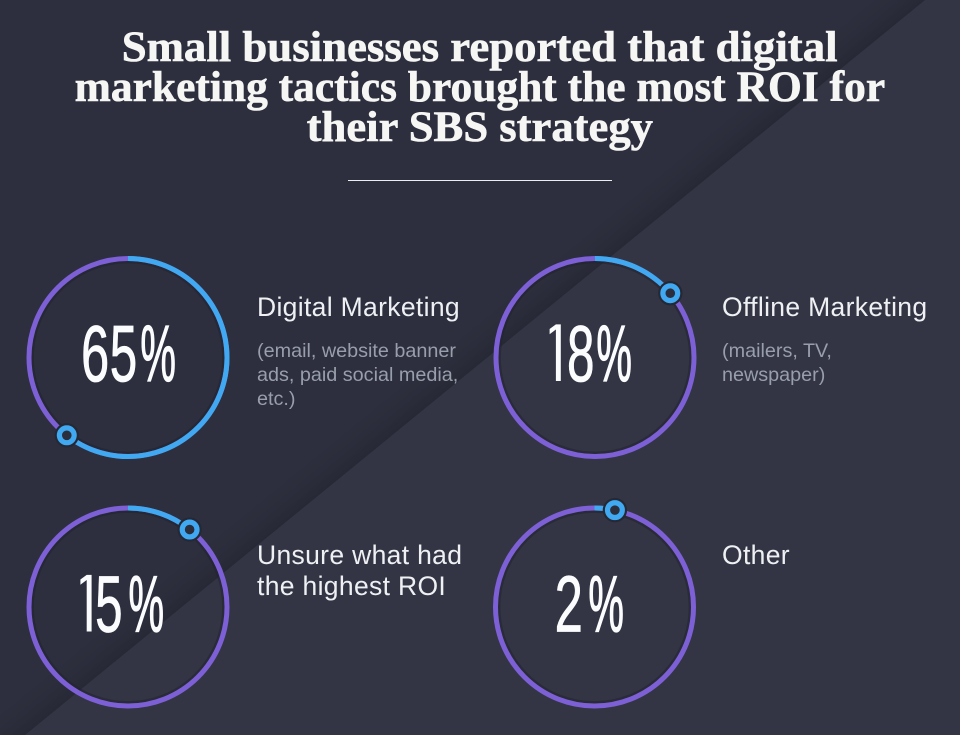  Describe the element at coordinates (569, 605) in the screenshot. I see `svg-text: 2` at that location.